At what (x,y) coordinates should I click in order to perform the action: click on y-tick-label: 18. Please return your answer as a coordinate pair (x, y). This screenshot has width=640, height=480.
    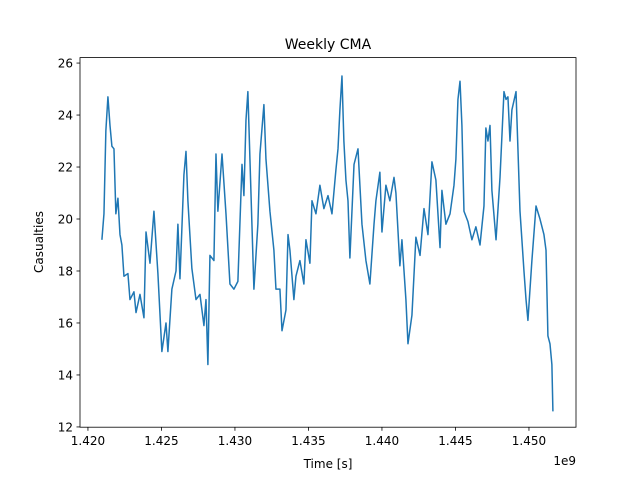
    Looking at the image, I should click on (65, 271).